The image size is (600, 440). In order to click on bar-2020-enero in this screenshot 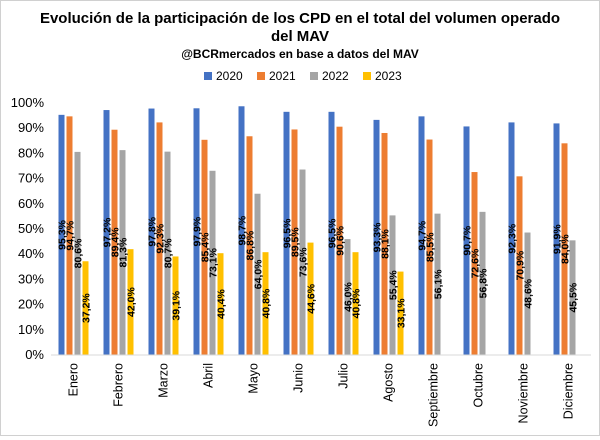, I will do `click(61, 235)`.